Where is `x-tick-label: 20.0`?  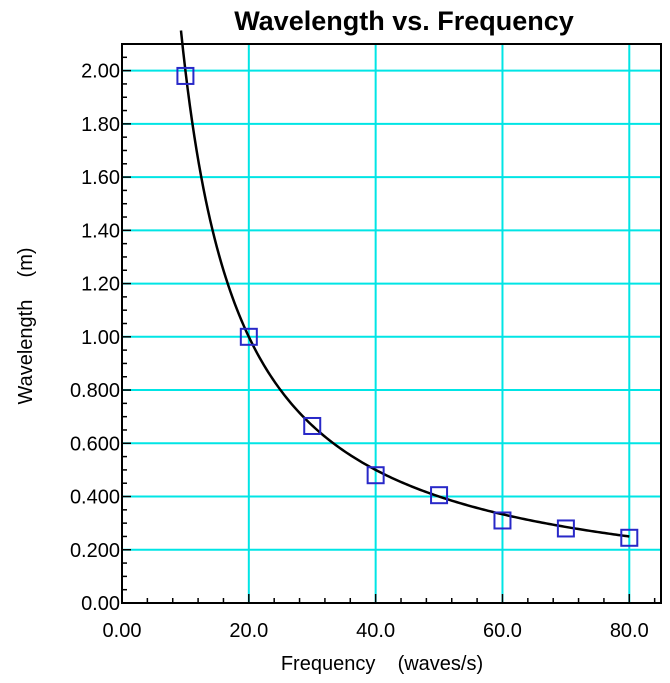
x-tick-label: 20.0 is located at coordinates (248, 631).